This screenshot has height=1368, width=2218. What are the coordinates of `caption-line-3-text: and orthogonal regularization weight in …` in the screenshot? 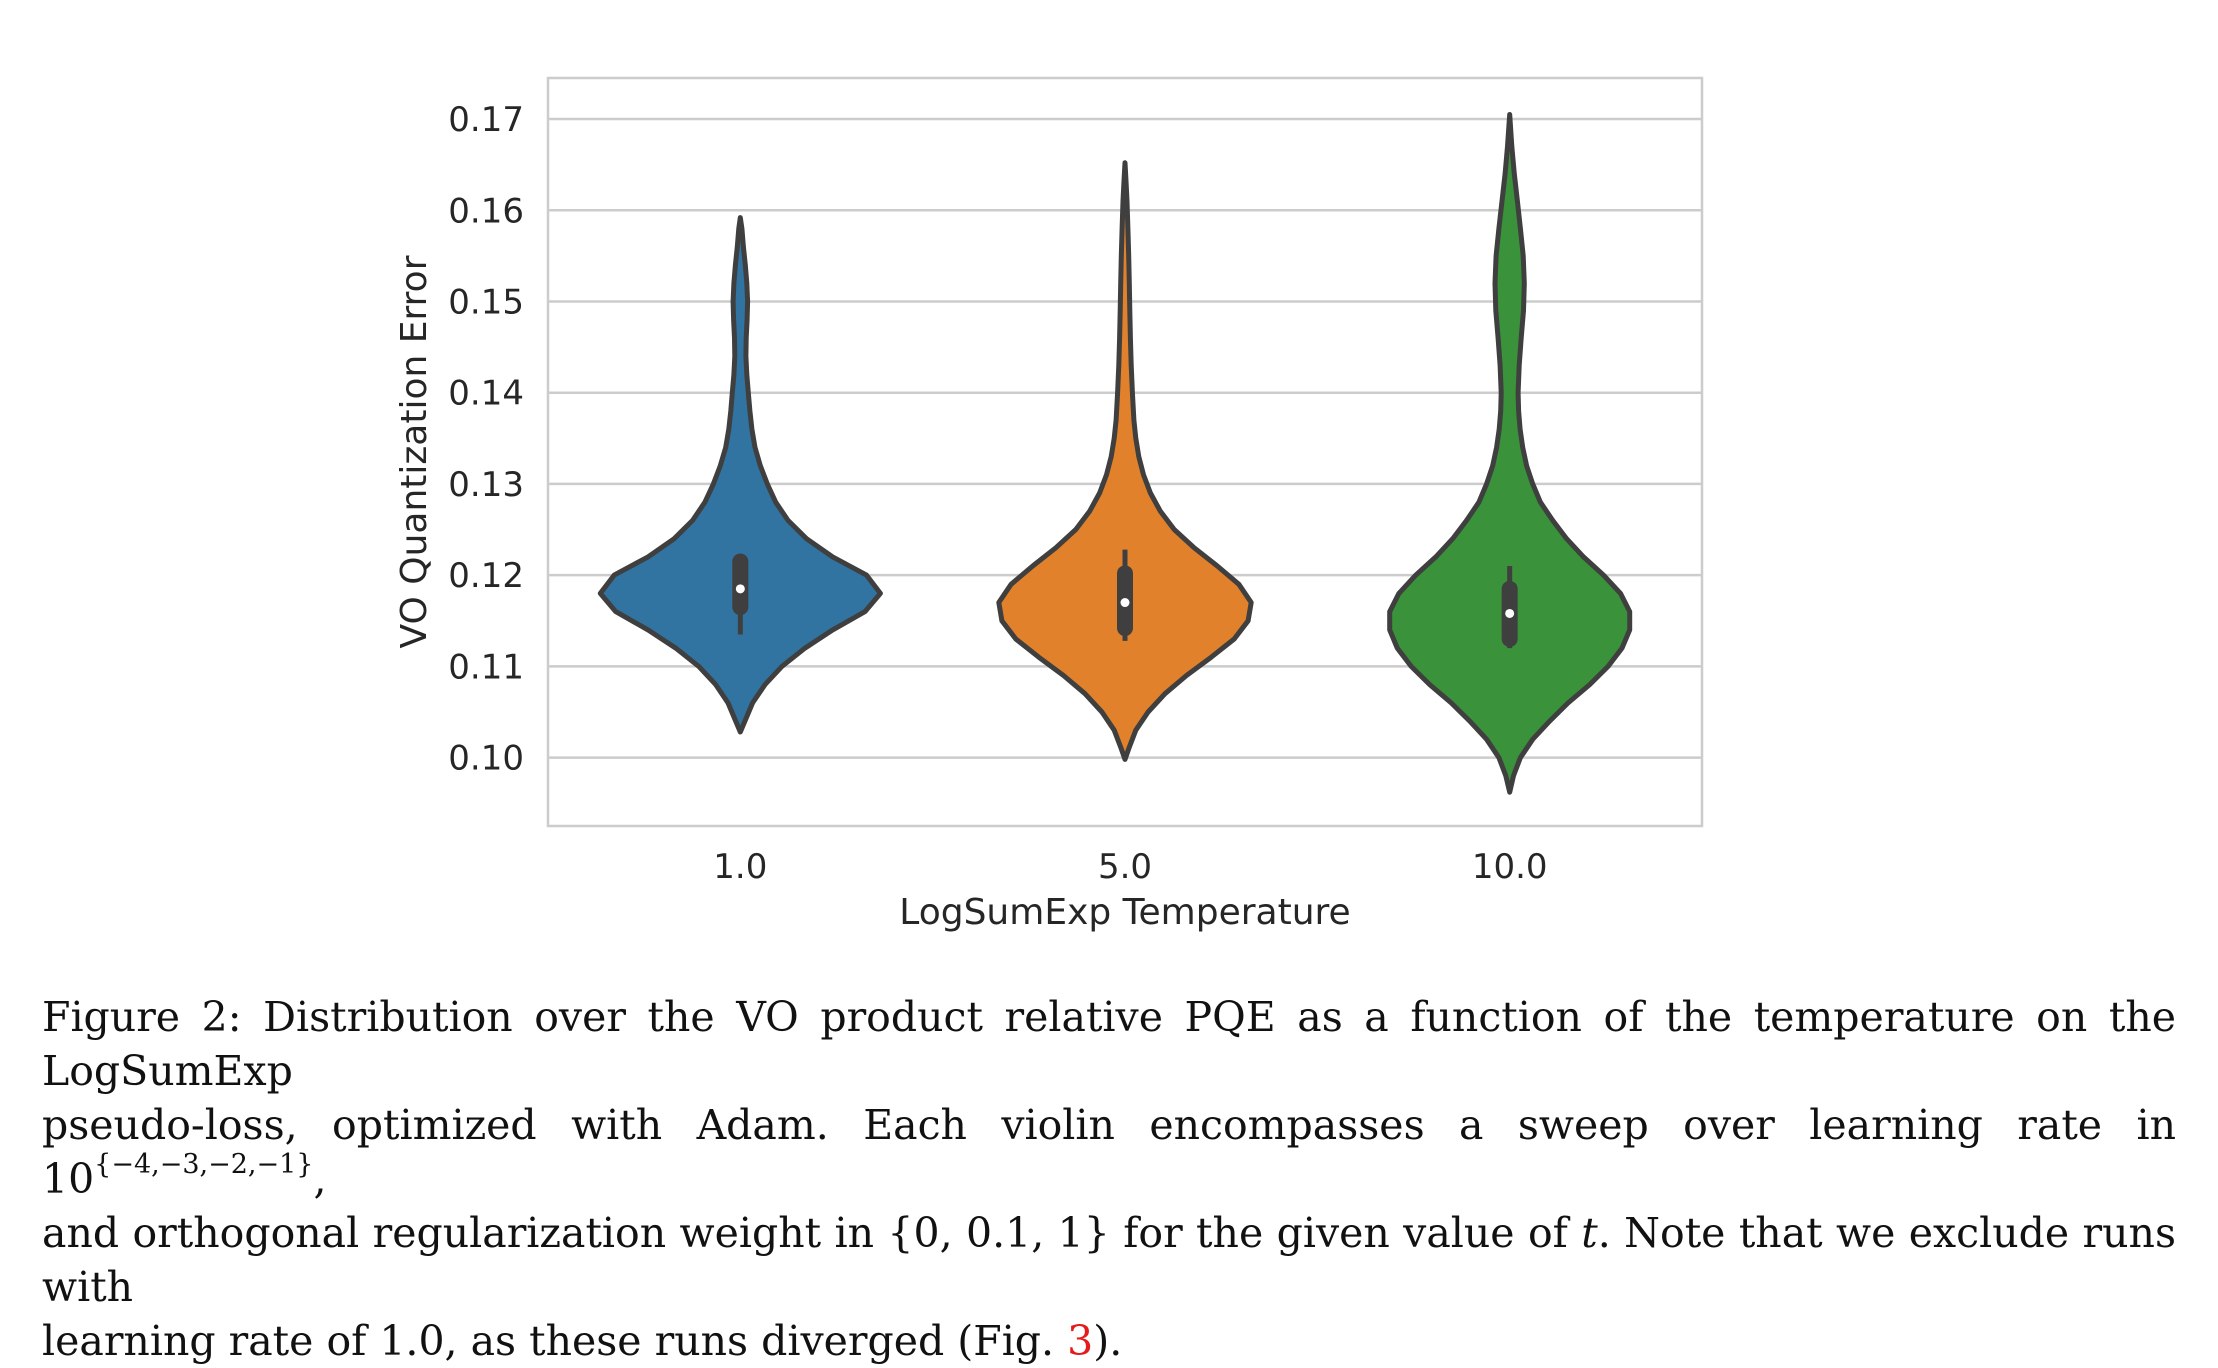 It's located at (805, 1233).